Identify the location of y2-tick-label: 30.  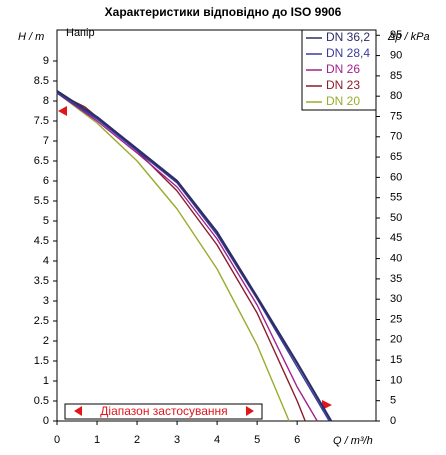
(396, 299).